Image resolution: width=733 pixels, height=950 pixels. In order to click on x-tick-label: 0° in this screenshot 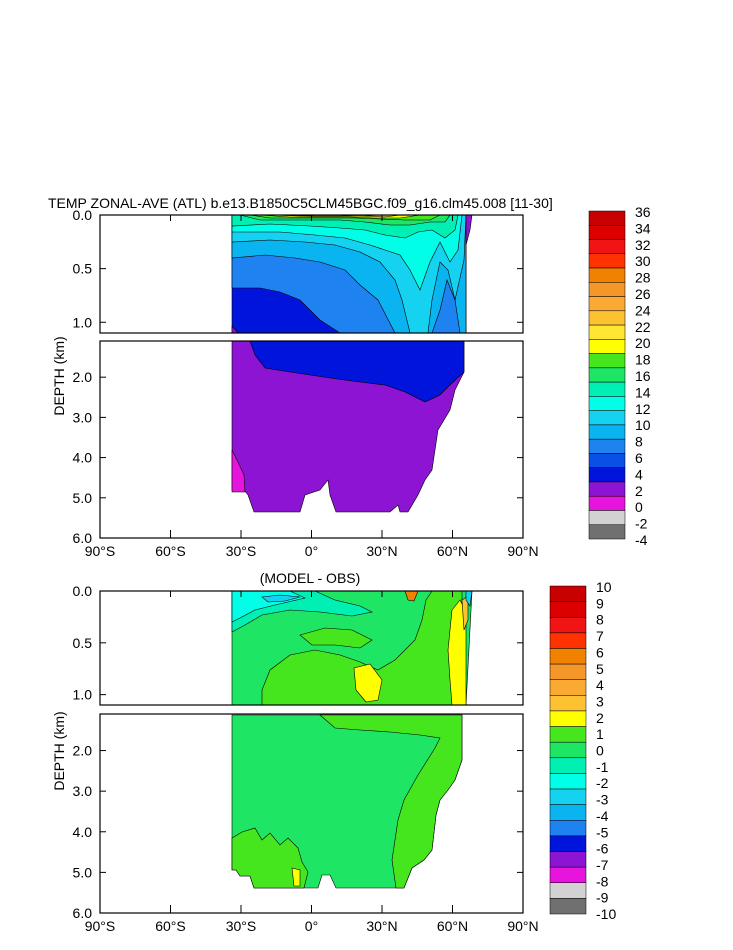, I will do `click(311, 551)`.